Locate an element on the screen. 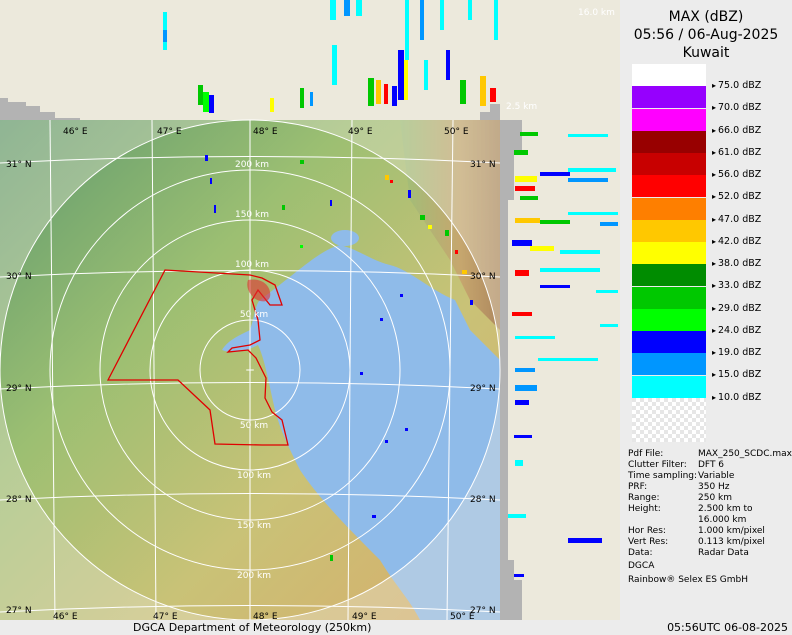  bubiyan-island is located at coordinates (259, 290).